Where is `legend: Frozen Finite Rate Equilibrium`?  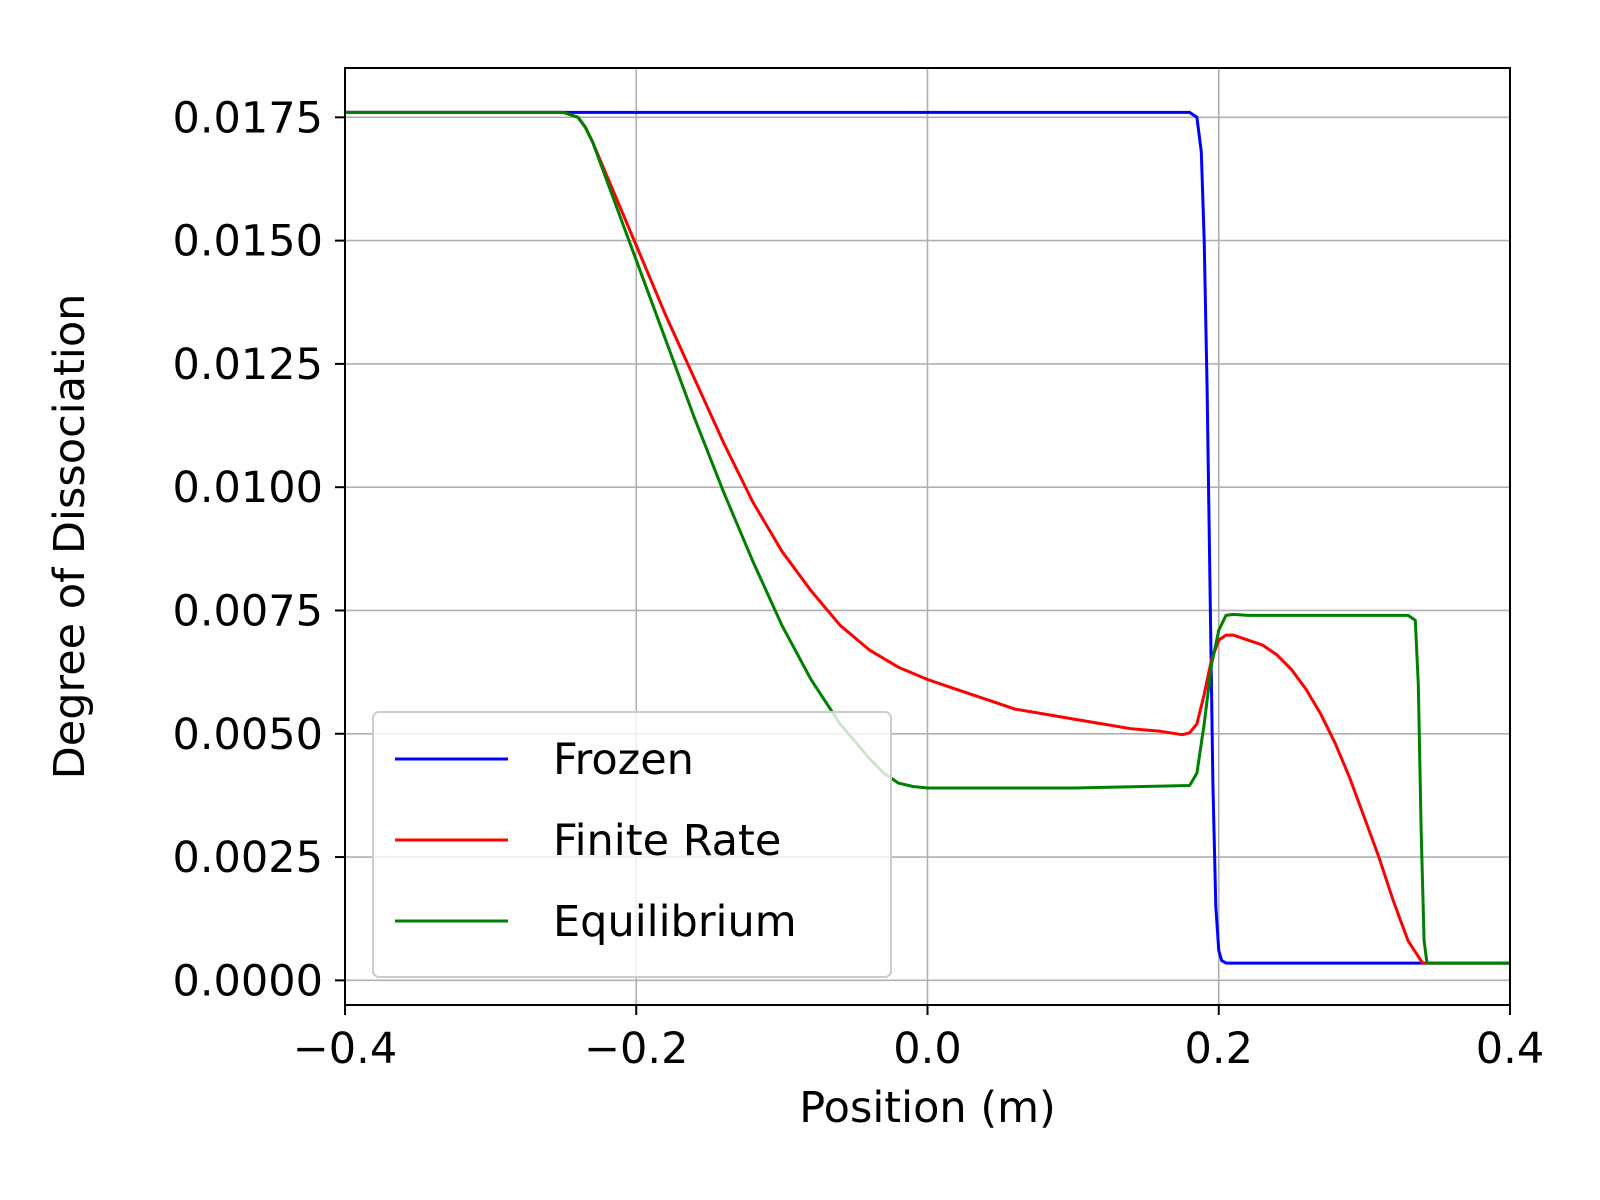 legend: Frozen Finite Rate Equilibrium is located at coordinates (632, 844).